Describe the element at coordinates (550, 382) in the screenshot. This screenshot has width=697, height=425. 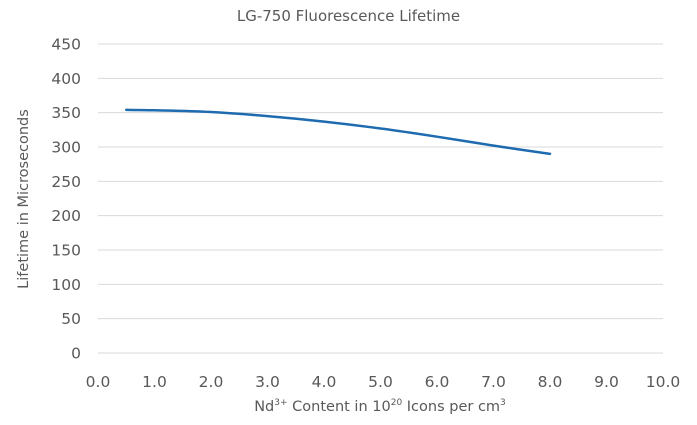
I see `x-tick-label: 8.0` at that location.